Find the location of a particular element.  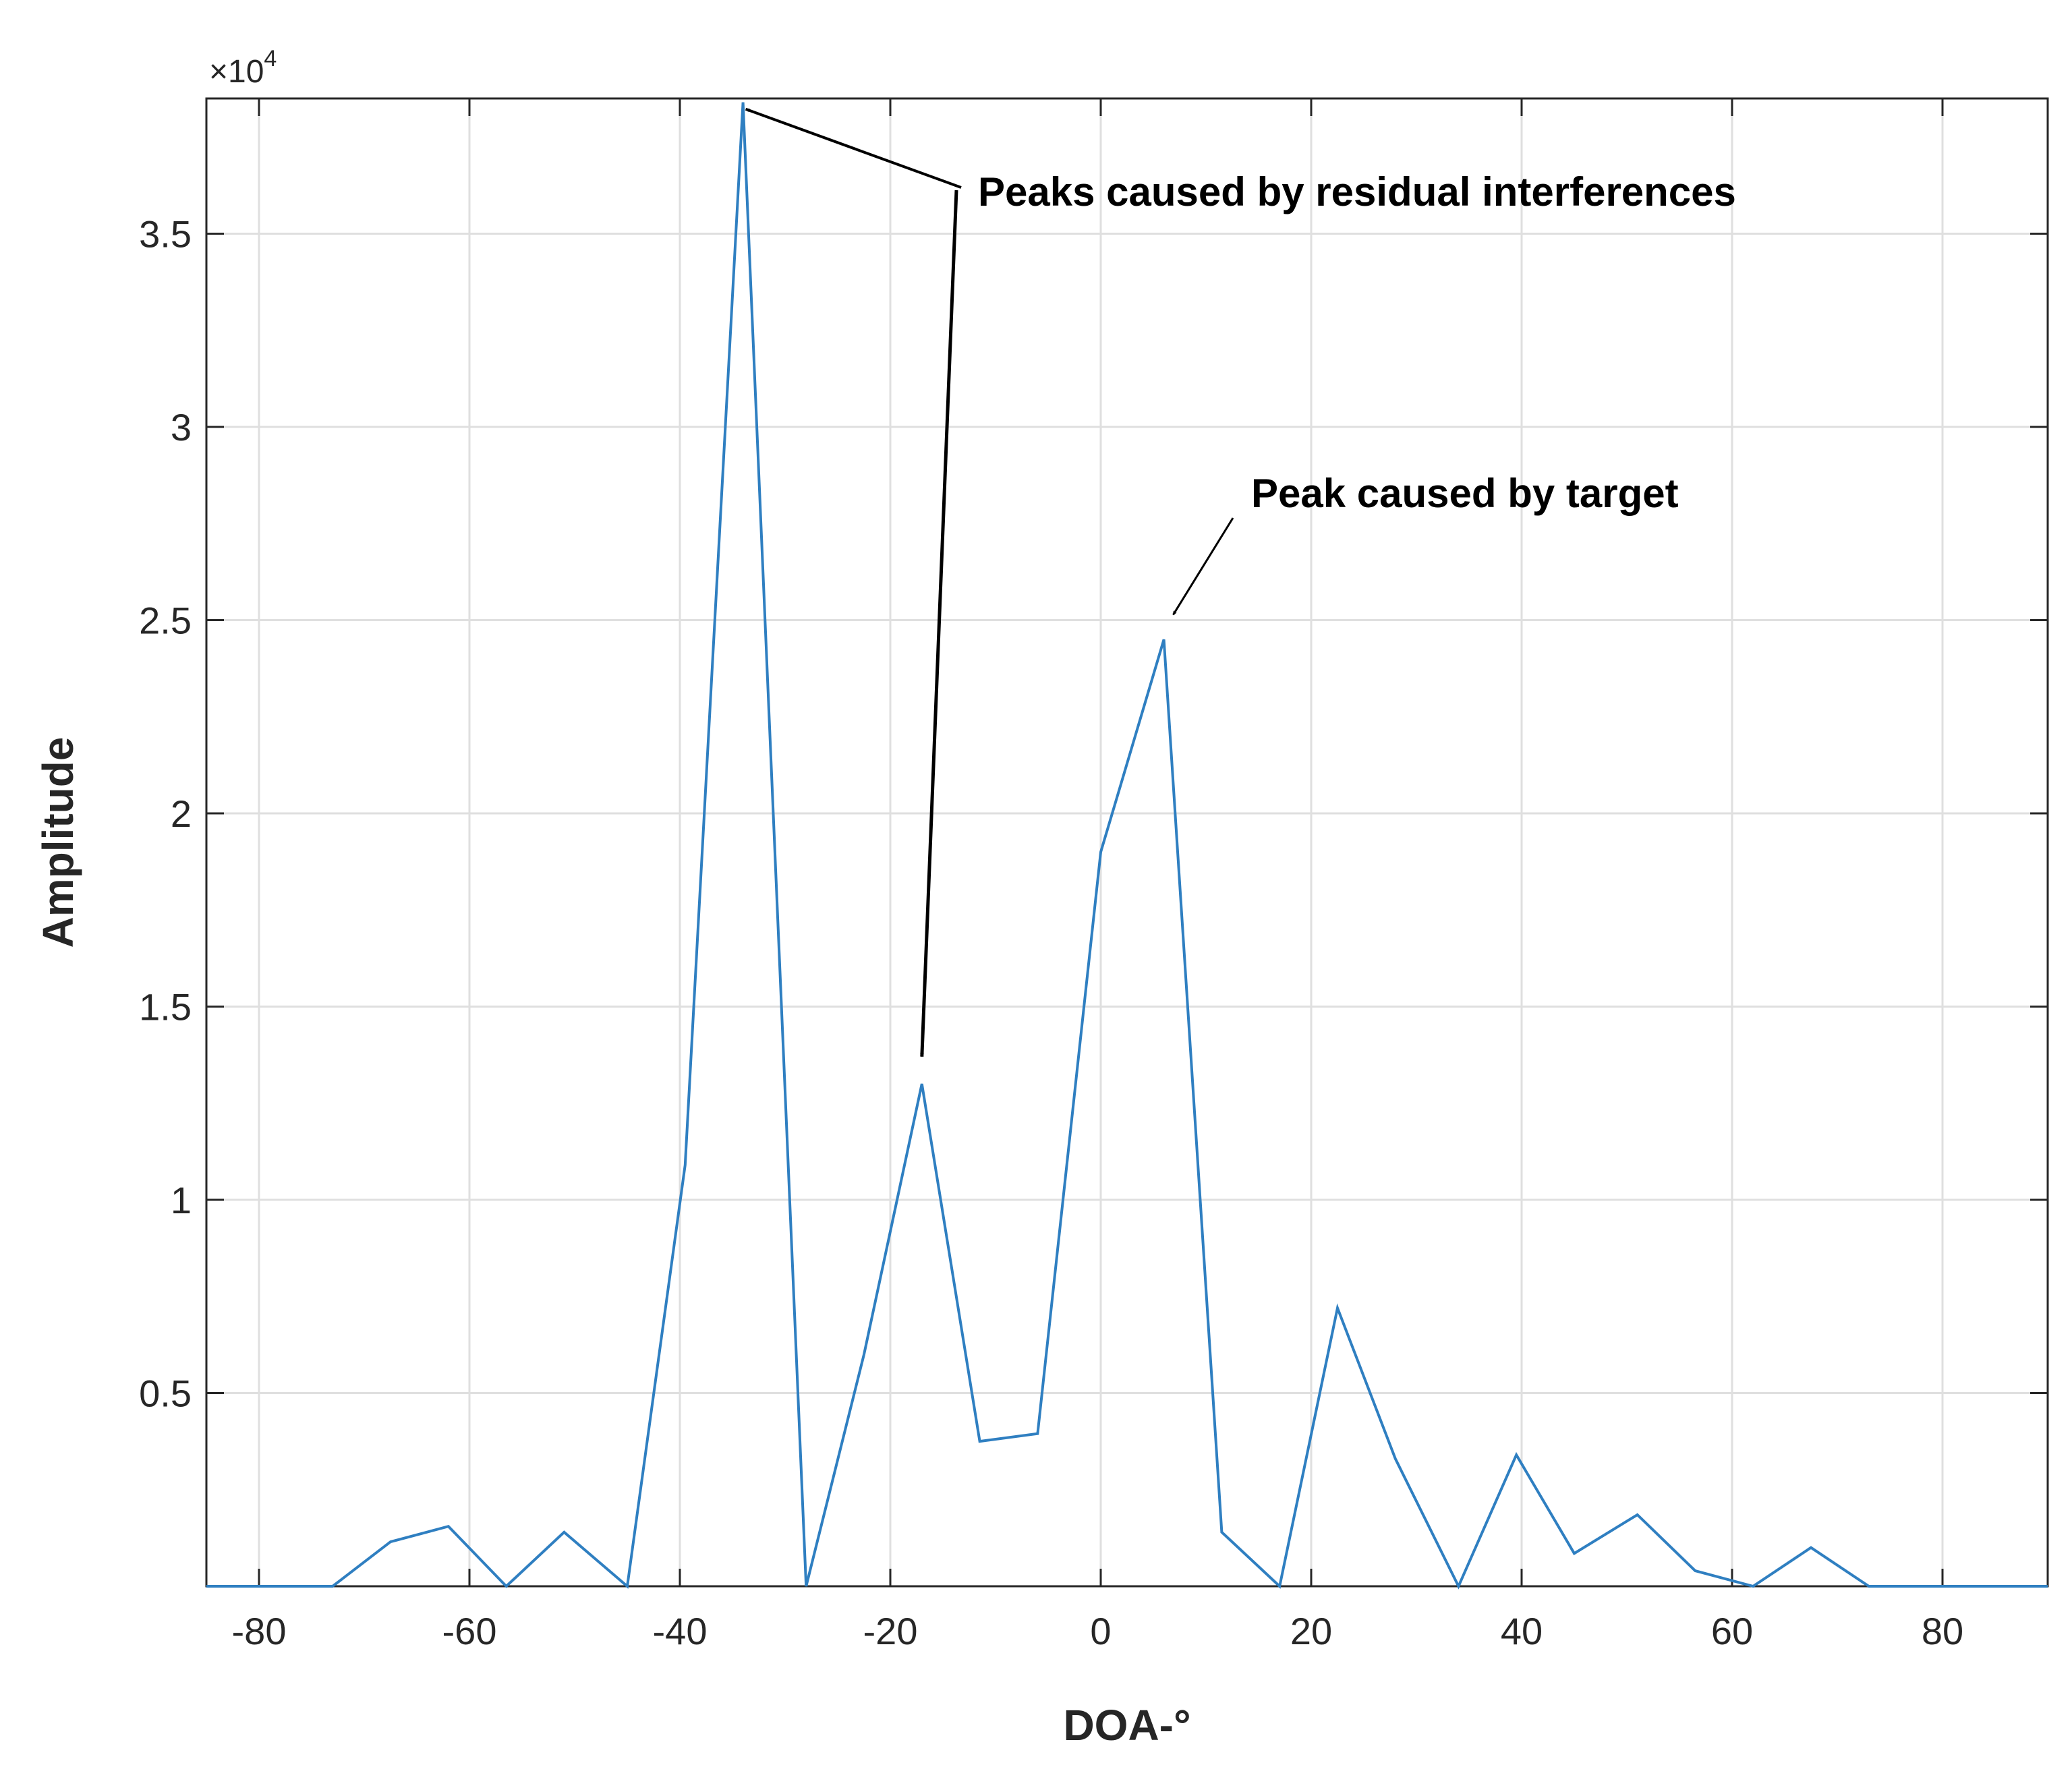

x-tick-label: 20 is located at coordinates (1311, 1631).